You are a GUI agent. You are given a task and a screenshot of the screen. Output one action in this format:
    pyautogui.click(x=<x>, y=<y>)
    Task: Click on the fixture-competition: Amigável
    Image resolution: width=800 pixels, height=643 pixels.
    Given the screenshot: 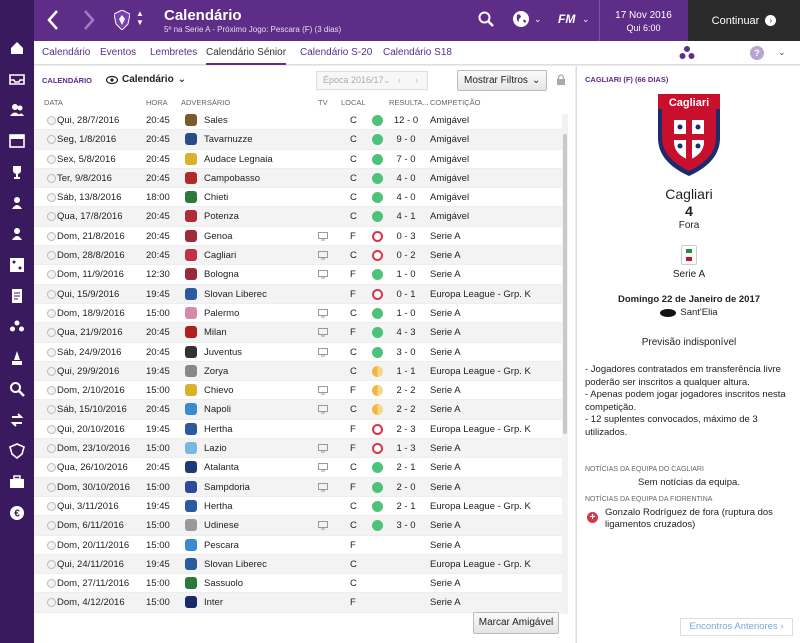 What is the action you would take?
    pyautogui.click(x=450, y=159)
    